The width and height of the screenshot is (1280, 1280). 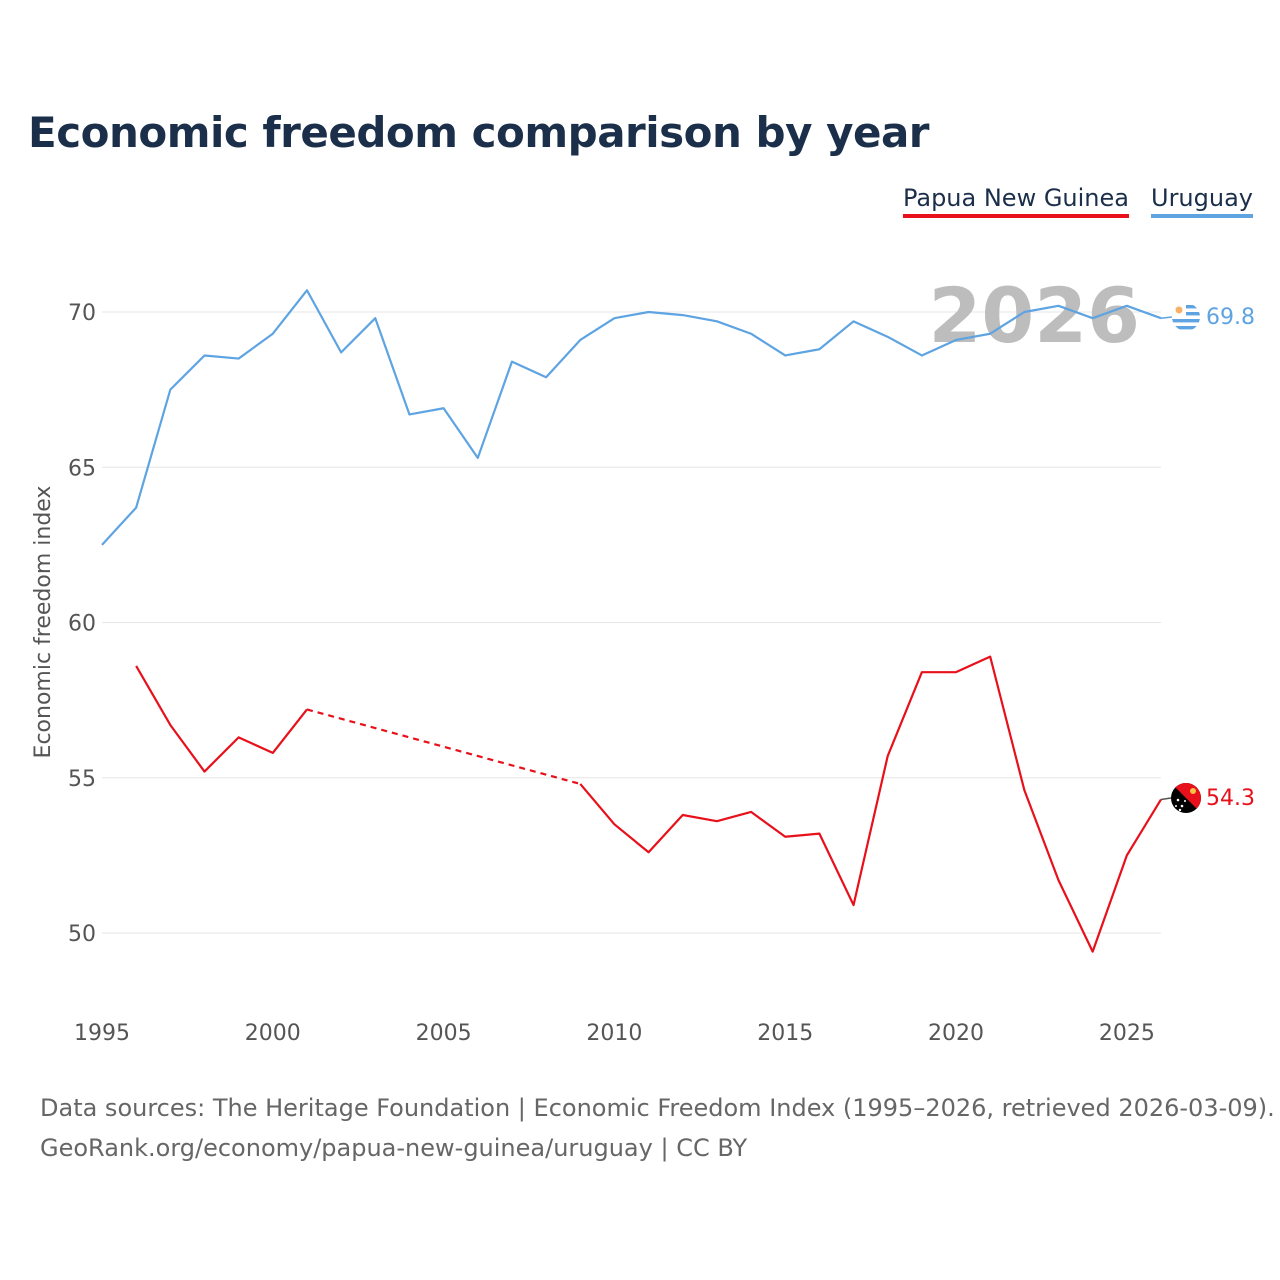 I want to click on uruguay-flag-icon, so click(x=1186, y=317).